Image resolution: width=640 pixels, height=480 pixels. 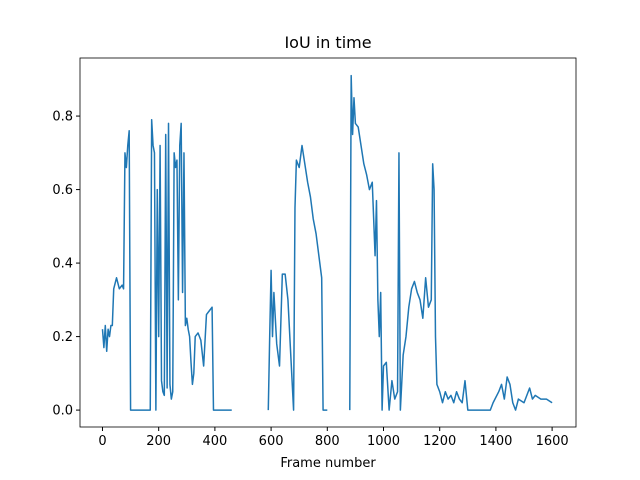 What do you see at coordinates (214, 441) in the screenshot?
I see `x-tick-label: 400` at bounding box center [214, 441].